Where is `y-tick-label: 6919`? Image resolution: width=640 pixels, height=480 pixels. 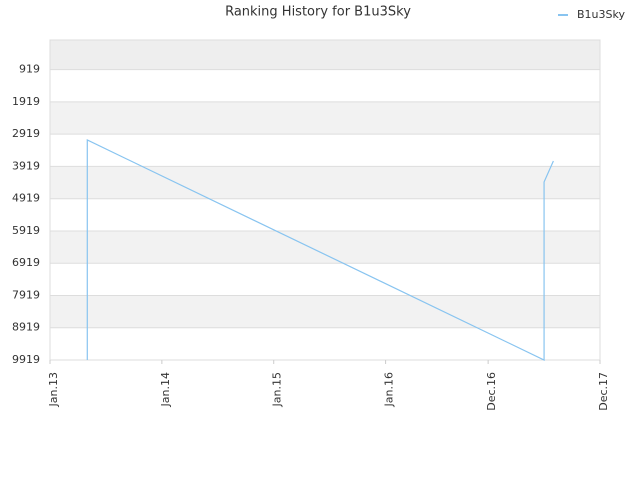
y-tick-label: 6919 is located at coordinates (26, 262).